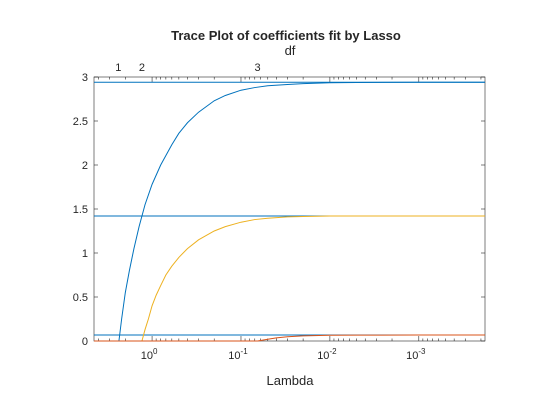  I want to click on top-axis-label: df, so click(290, 50).